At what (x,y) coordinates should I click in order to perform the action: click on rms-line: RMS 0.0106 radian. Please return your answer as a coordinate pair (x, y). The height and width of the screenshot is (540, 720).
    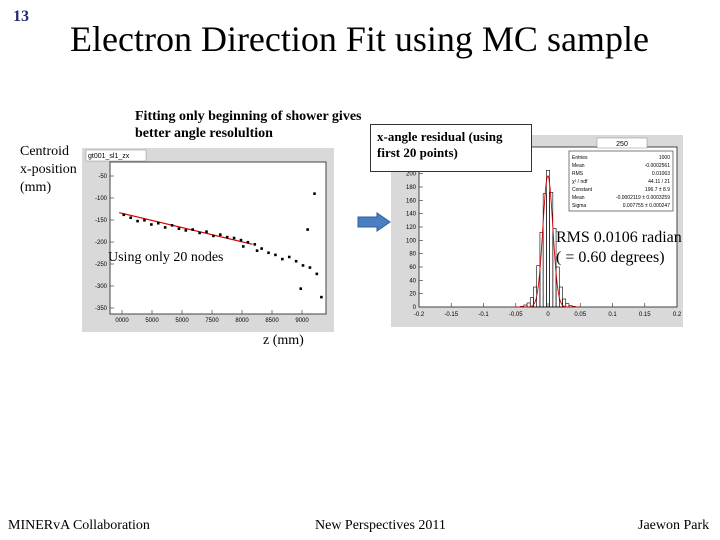
    Looking at the image, I should click on (619, 237).